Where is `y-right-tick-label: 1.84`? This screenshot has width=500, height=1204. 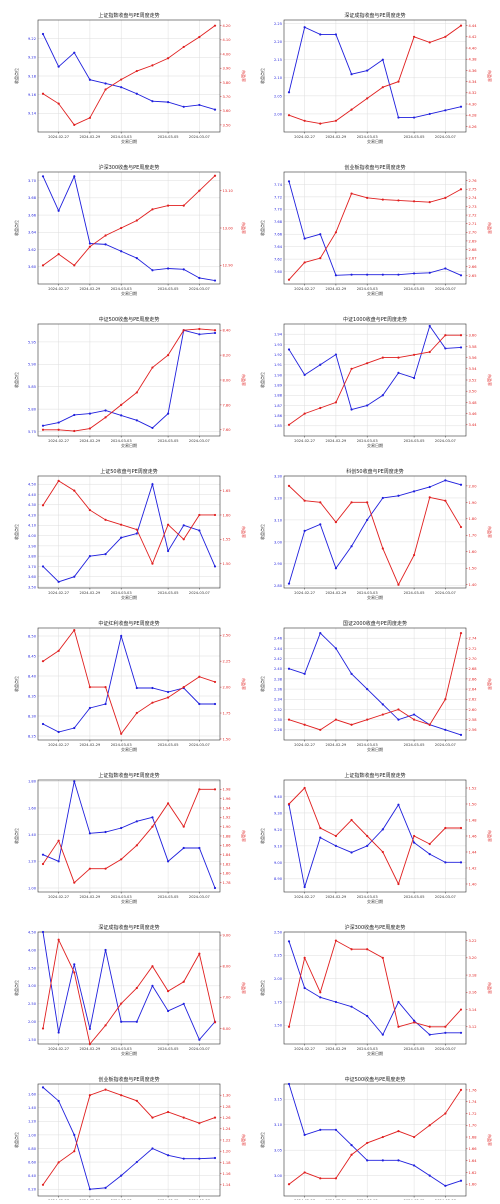
y-right-tick-label: 1.84 is located at coordinates (227, 855).